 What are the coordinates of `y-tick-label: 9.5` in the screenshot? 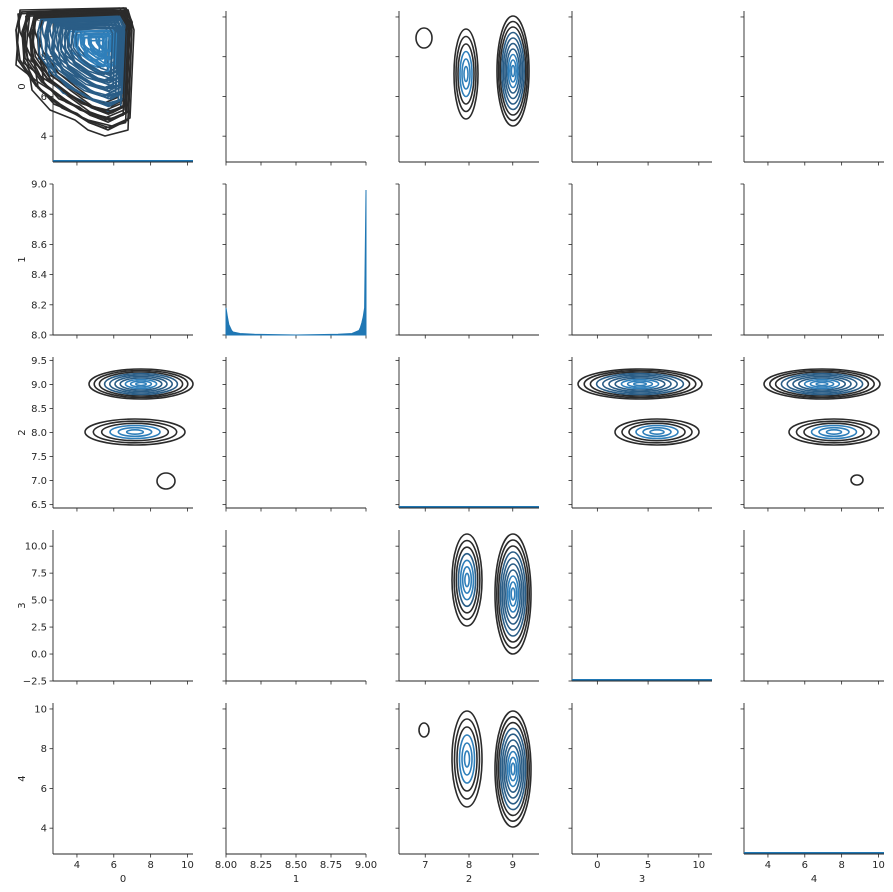 It's located at (39, 361).